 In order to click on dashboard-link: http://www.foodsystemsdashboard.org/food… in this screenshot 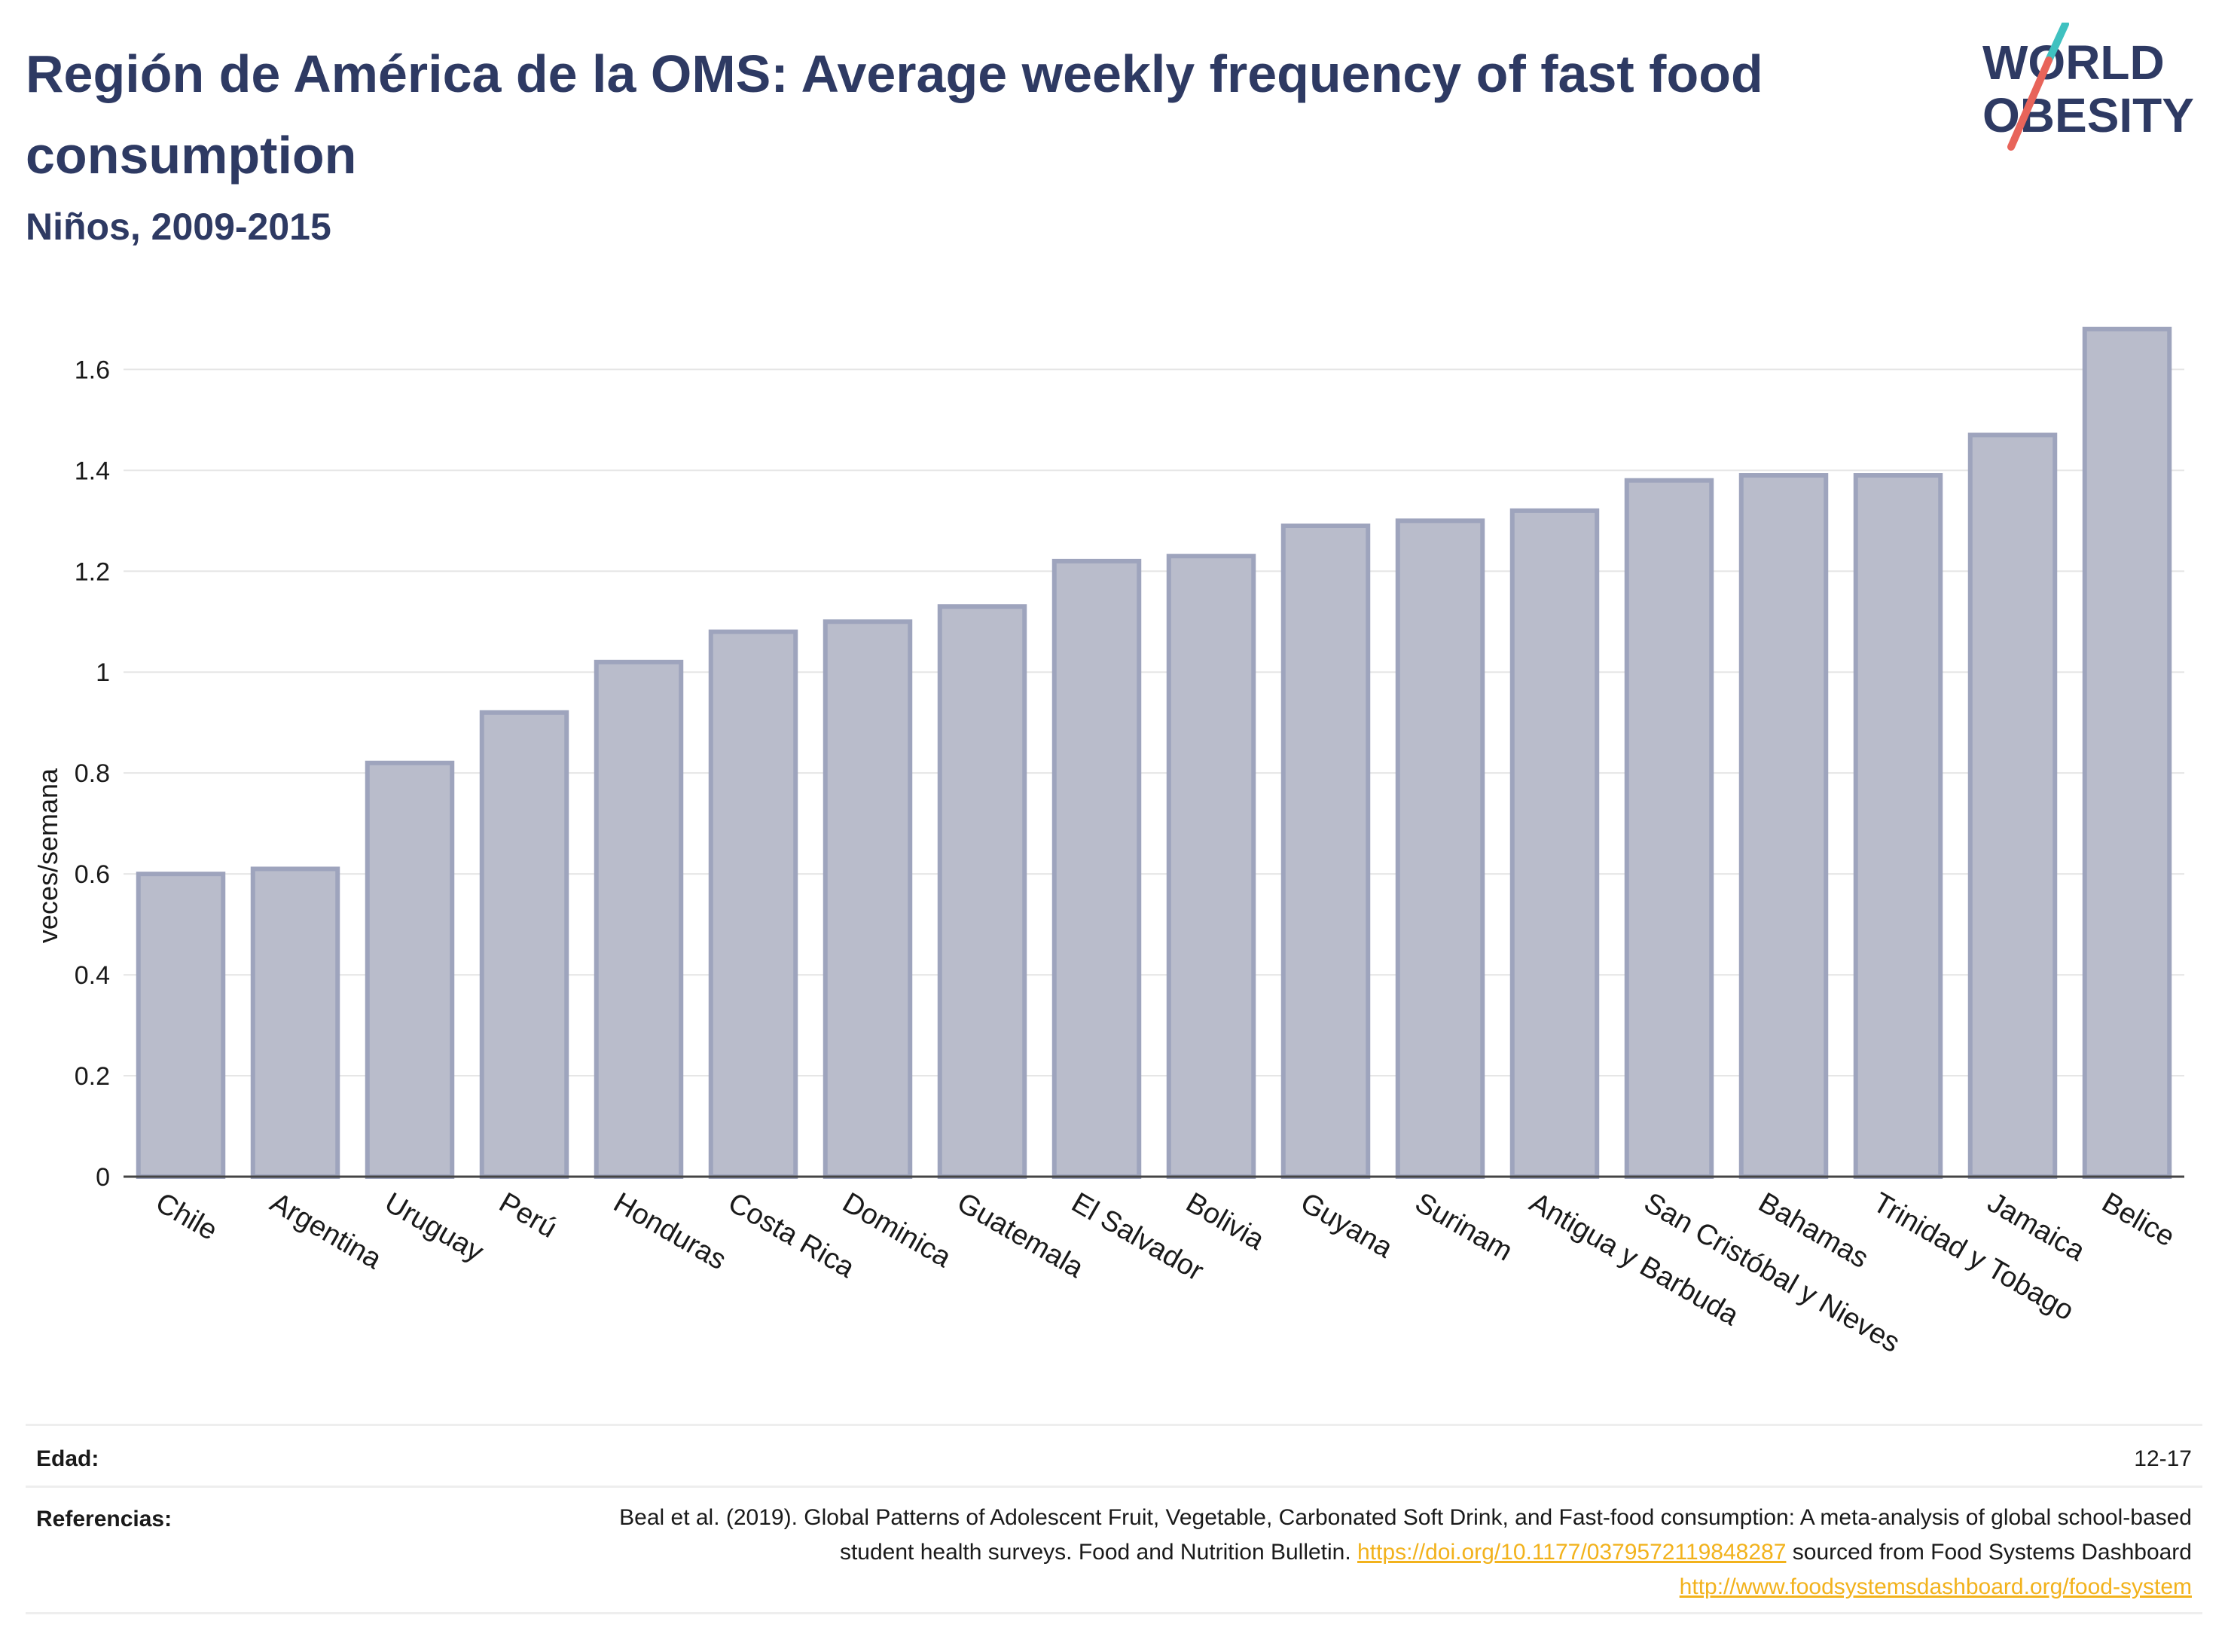, I will do `click(1935, 1586)`.